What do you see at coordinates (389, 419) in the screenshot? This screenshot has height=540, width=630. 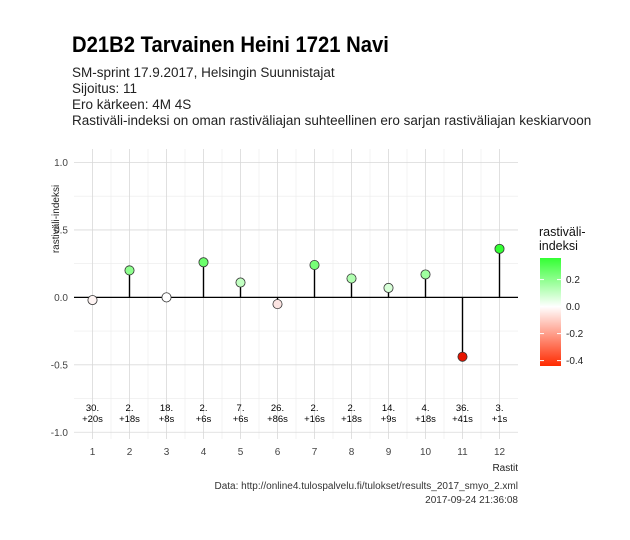 I see `diff-label: +9s` at bounding box center [389, 419].